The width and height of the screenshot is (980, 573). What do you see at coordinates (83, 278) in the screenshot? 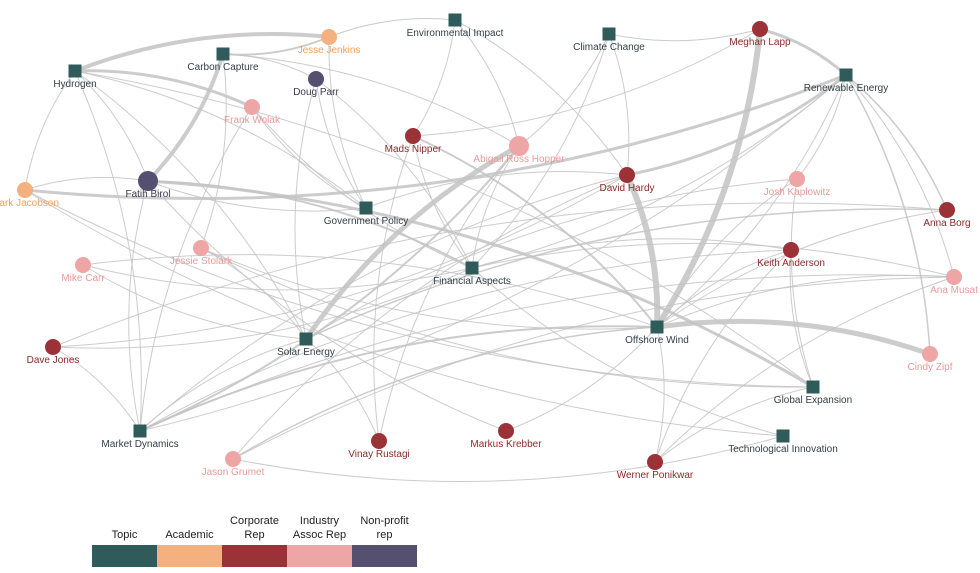
I see `node-label: Mike Carr` at bounding box center [83, 278].